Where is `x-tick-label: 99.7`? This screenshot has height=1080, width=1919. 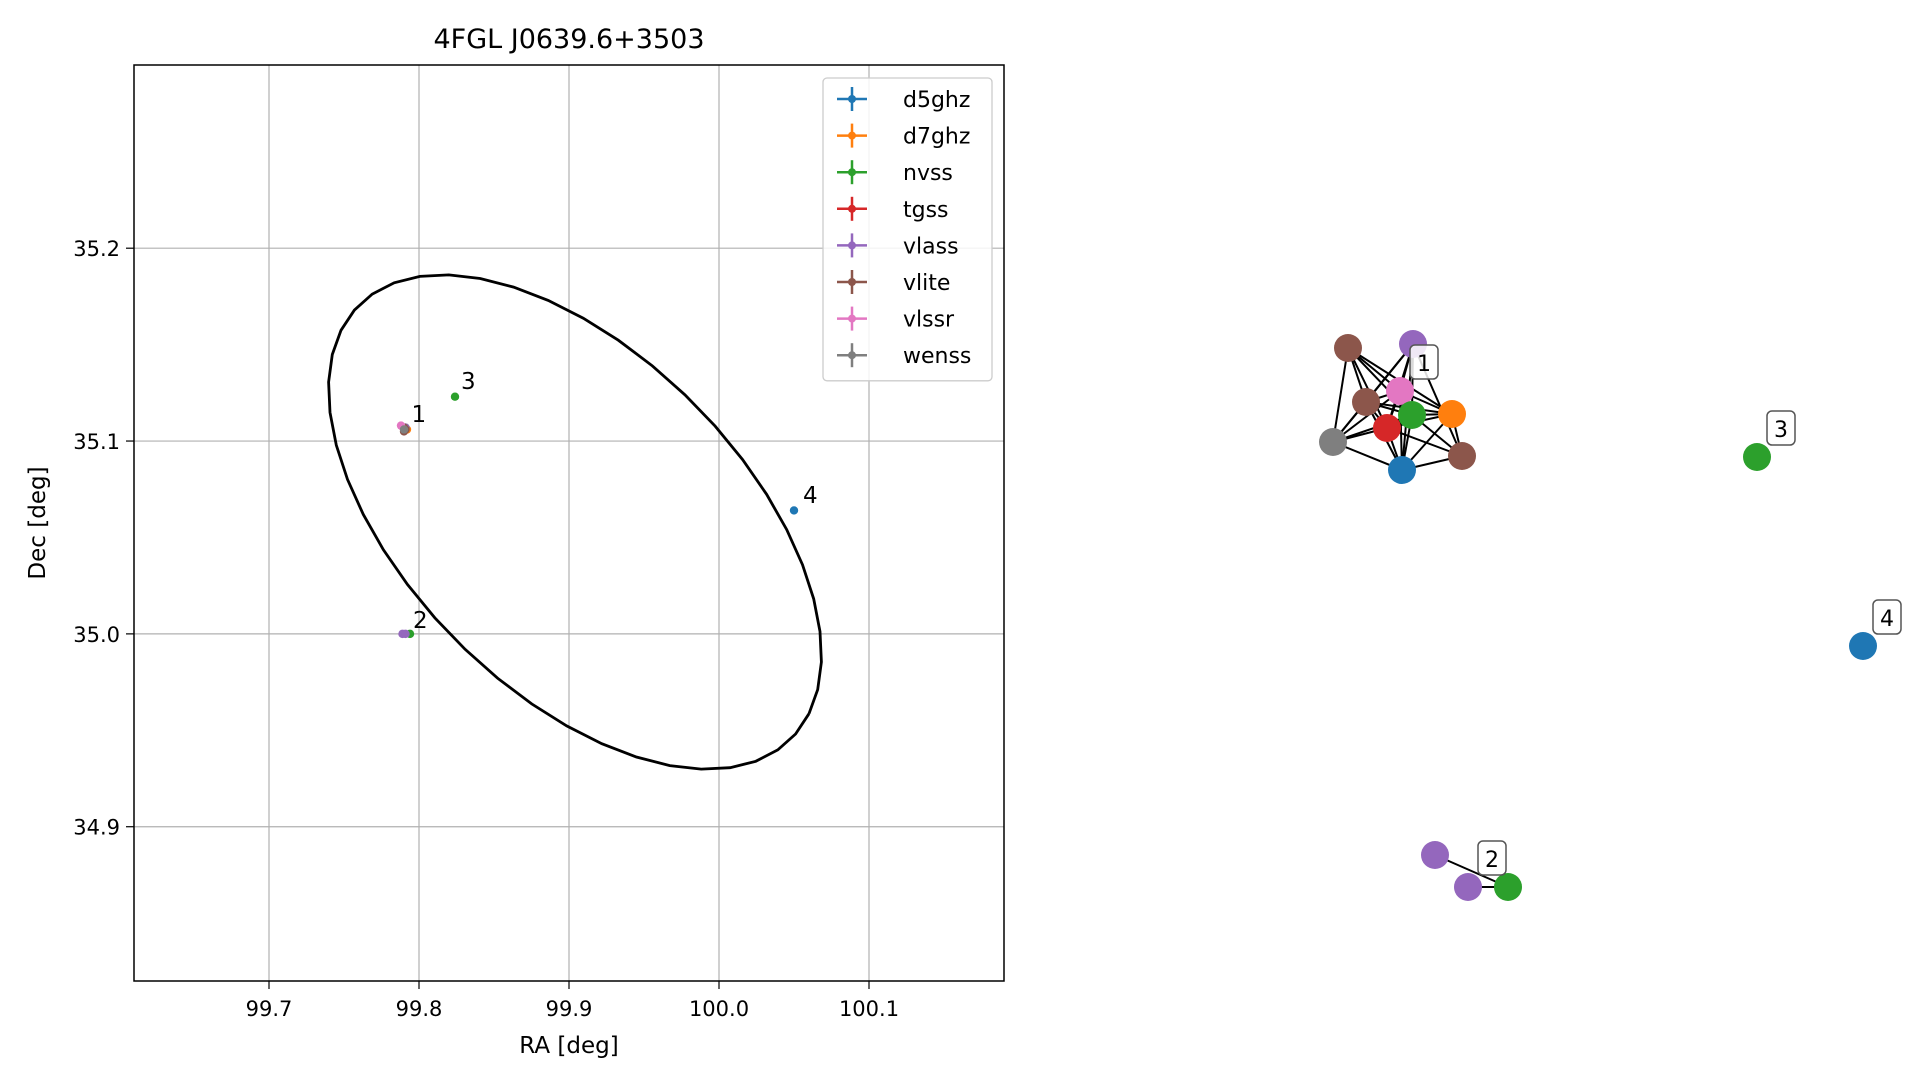
x-tick-label: 99.7 is located at coordinates (269, 1009).